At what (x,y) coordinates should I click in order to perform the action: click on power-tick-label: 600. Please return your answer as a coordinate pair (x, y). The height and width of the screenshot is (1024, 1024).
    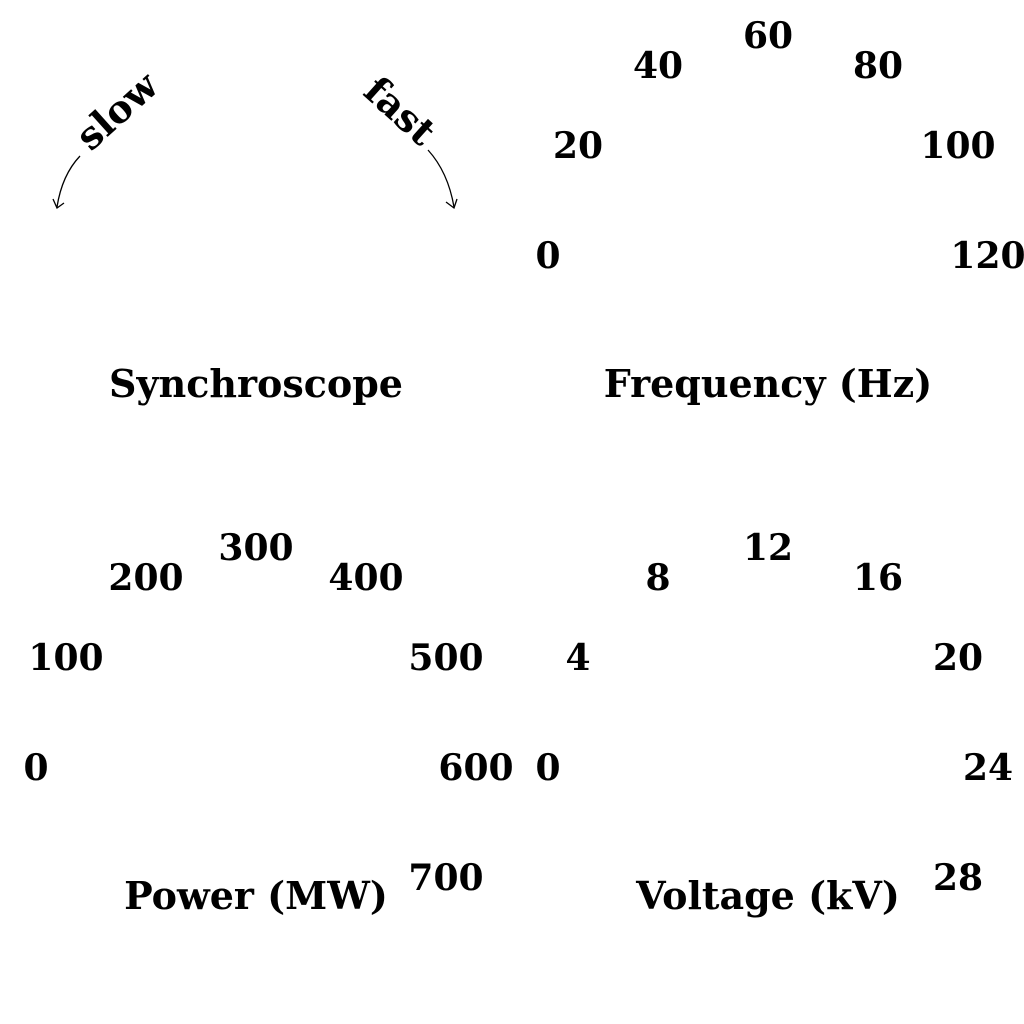
    Looking at the image, I should click on (476, 768).